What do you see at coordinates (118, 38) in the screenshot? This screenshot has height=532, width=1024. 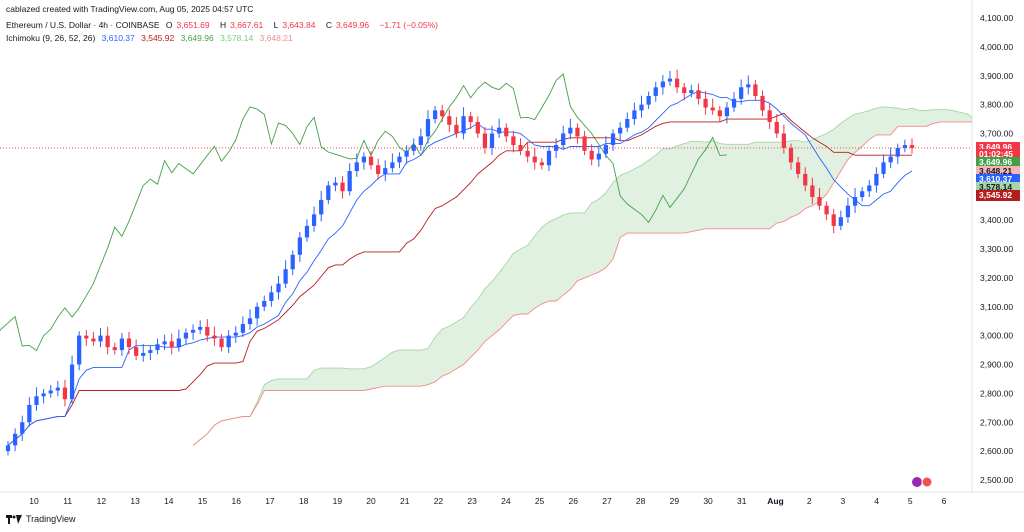 I see `indicator-tenkan: 3,610.37` at bounding box center [118, 38].